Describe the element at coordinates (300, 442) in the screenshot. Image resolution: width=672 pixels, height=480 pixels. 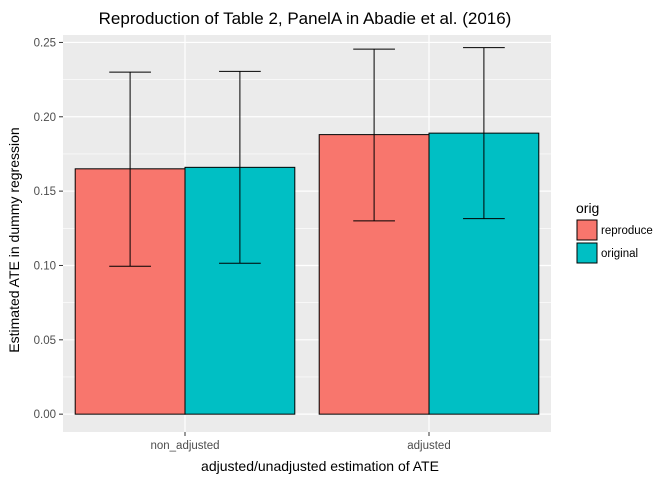
I see `x-axis-ticks: non_adjusted adjusted` at that location.